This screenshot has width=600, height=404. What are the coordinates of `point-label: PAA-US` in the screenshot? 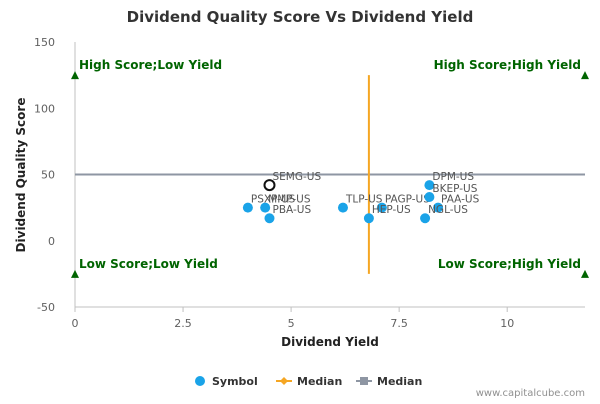 It's located at (460, 200).